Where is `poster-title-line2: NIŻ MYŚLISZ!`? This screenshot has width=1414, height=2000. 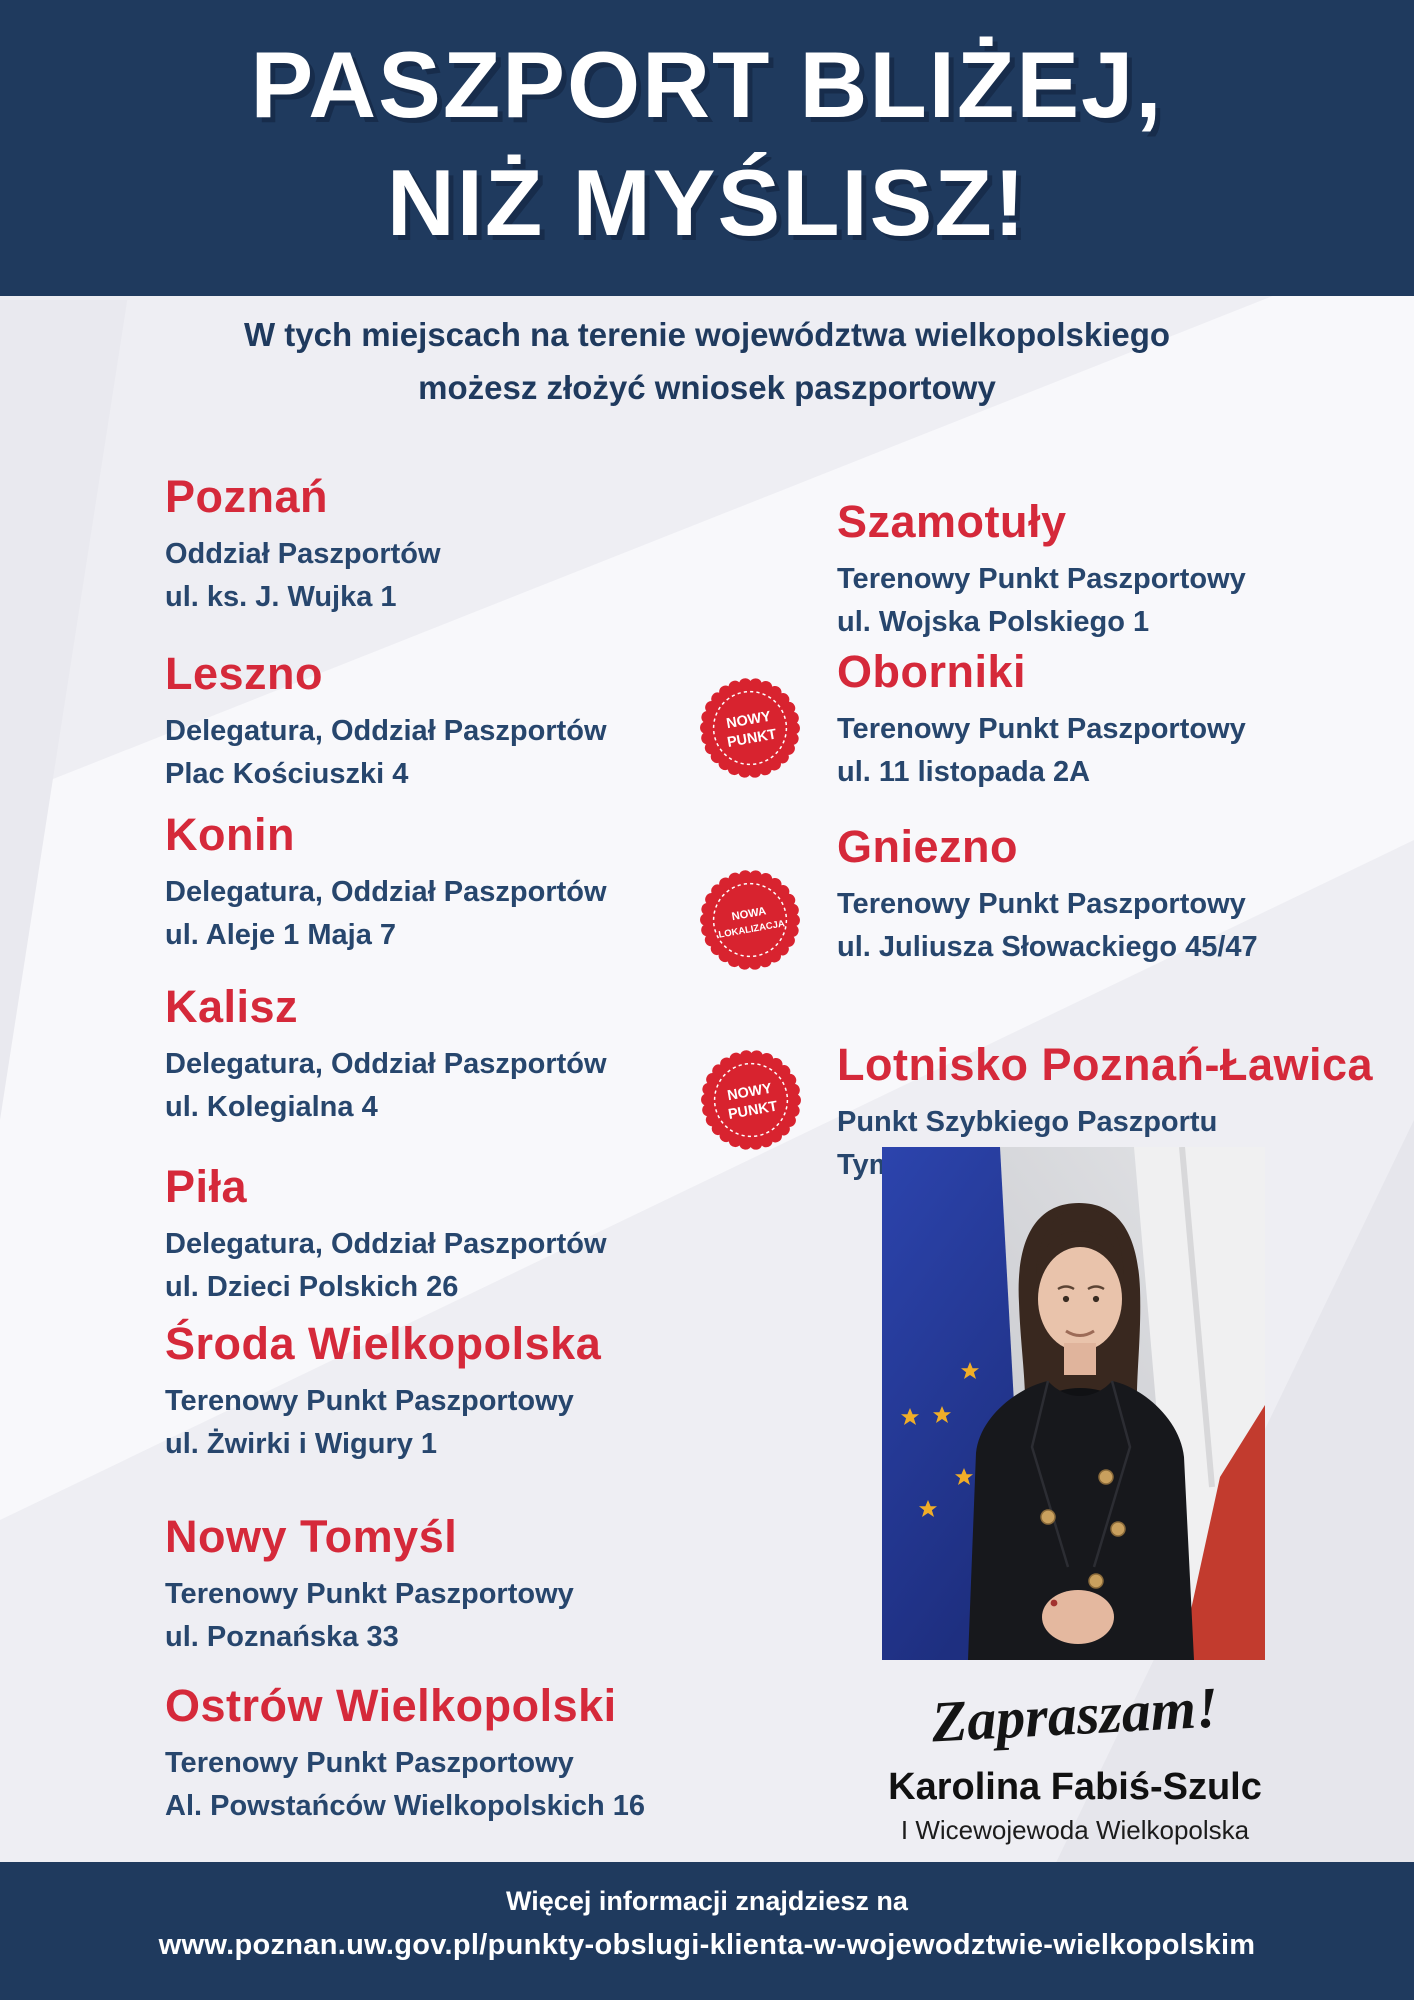 poster-title-line2: NIŻ MYŚLISZ! is located at coordinates (707, 202).